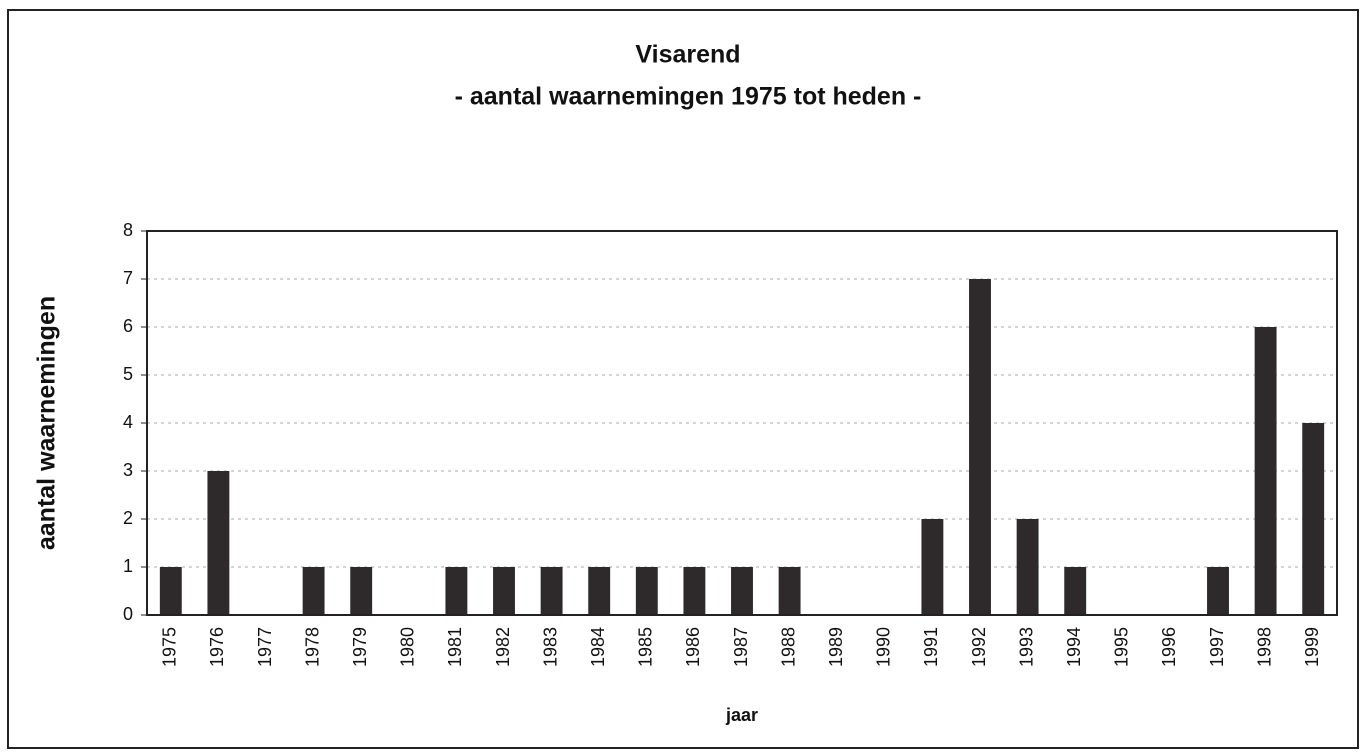 This screenshot has width=1364, height=755. I want to click on x-tick-label: 1976, so click(217, 647).